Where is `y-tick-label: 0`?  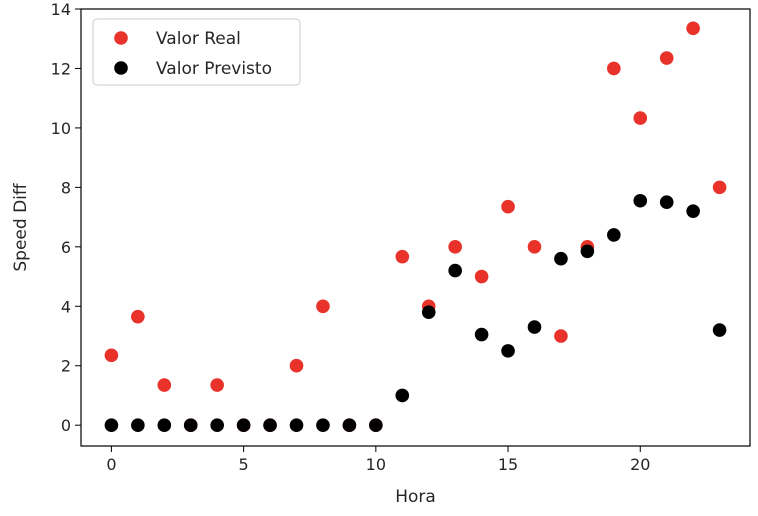
y-tick-label: 0 is located at coordinates (66, 425).